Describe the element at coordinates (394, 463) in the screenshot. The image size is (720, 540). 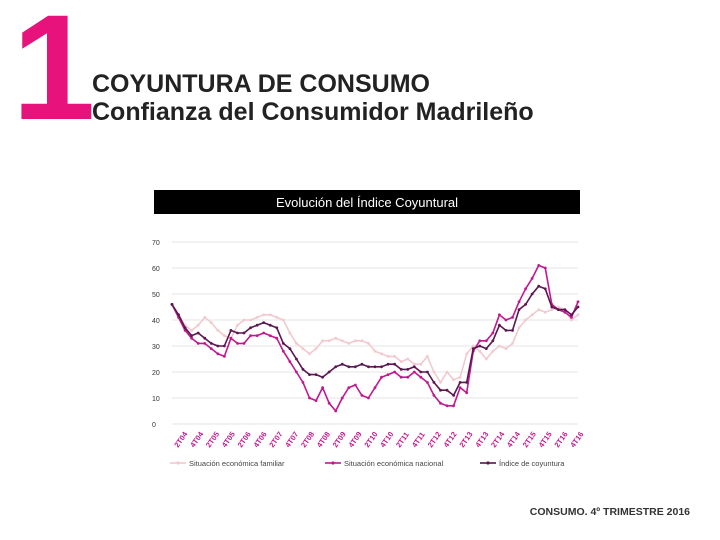
I see `legend-label: Situación económica nacional` at that location.